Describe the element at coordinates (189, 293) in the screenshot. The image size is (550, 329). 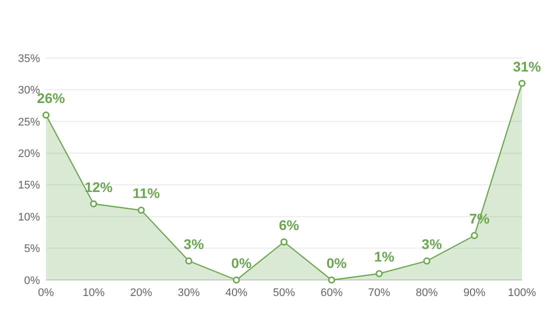
I see `x-tick-label: 30%` at that location.